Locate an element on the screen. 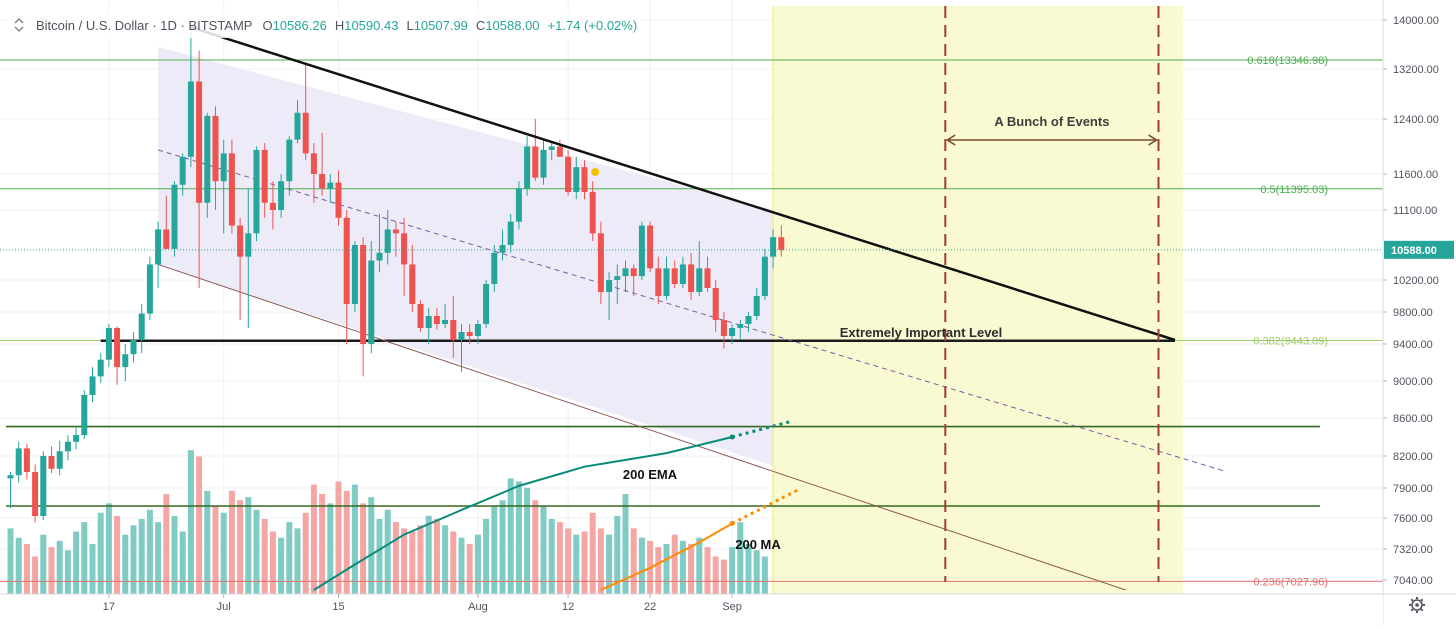 Image resolution: width=1456 pixels, height=630 pixels. close-value: C10588.00 is located at coordinates (507, 25).